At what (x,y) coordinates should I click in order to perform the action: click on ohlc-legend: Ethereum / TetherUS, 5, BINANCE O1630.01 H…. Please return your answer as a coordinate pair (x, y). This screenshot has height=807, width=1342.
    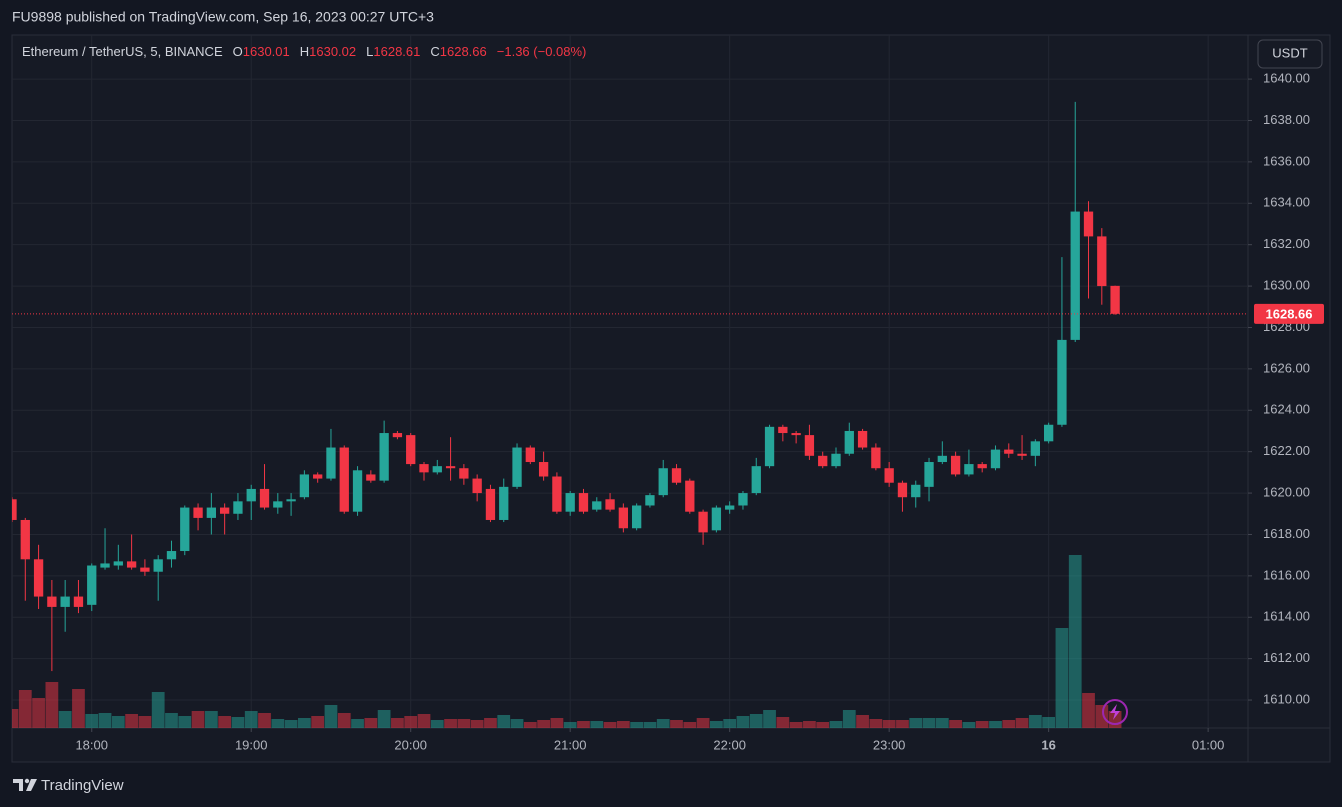
    Looking at the image, I should click on (304, 51).